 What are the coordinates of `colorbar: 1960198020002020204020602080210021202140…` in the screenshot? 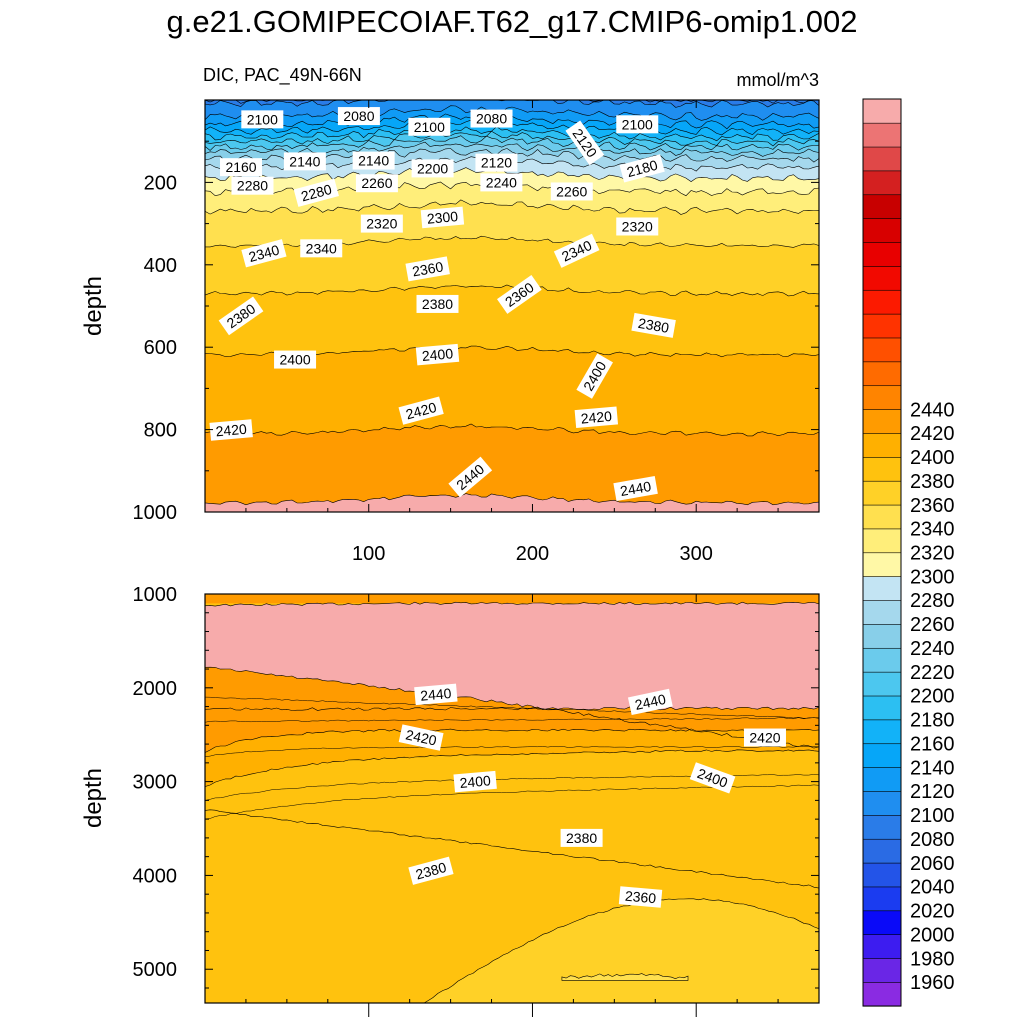 It's located at (908, 552).